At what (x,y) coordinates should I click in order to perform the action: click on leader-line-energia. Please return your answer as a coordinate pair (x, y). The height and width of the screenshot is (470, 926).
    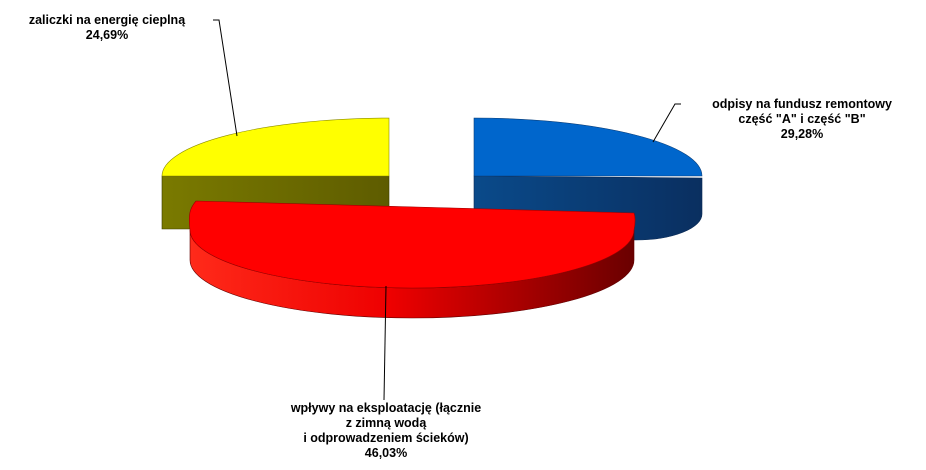
    Looking at the image, I should click on (225, 78).